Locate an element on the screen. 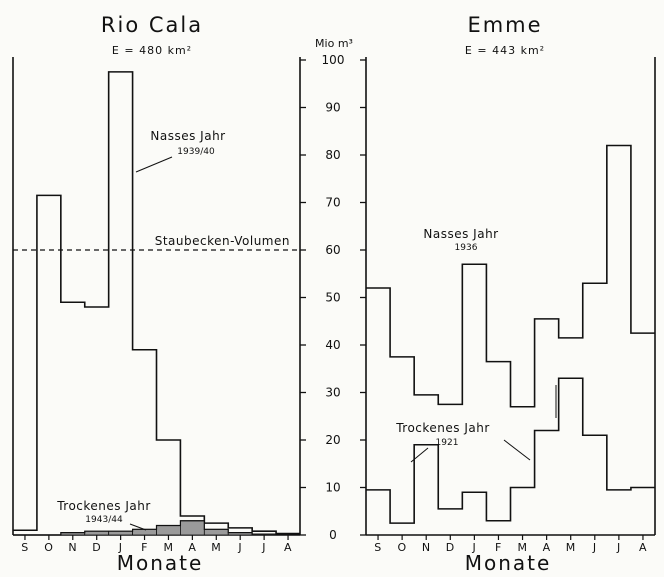 This screenshot has width=664, height=577. left-dry-year-label: Trockenes Jahr is located at coordinates (103, 506).